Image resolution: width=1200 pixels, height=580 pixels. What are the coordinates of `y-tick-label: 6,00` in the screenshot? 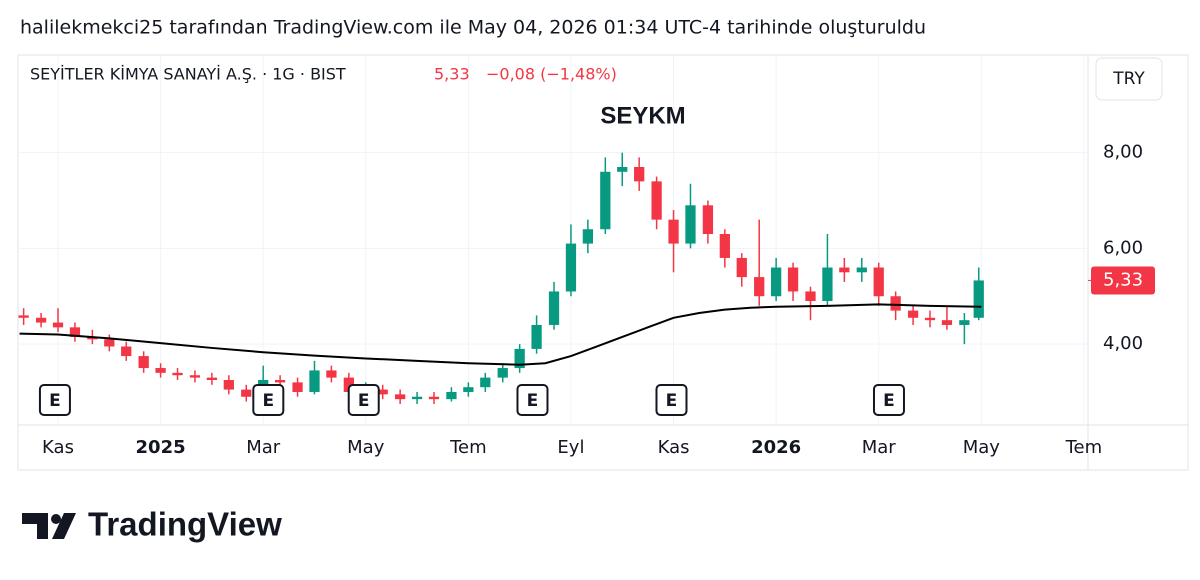 It's located at (1123, 247).